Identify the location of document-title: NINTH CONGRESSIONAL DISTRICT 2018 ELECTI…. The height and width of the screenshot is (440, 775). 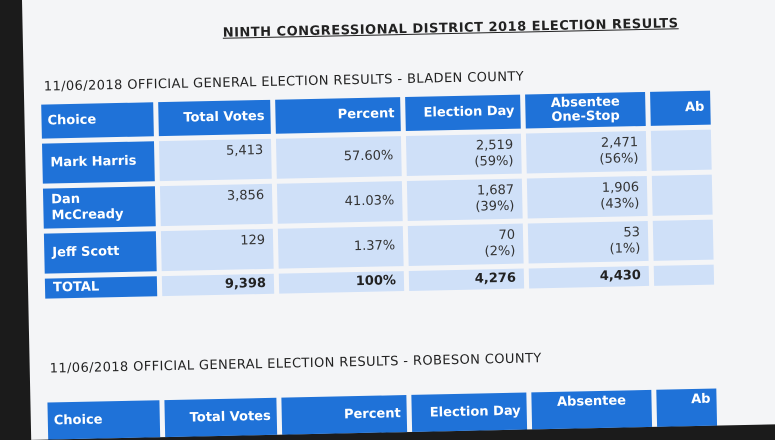
(450, 28).